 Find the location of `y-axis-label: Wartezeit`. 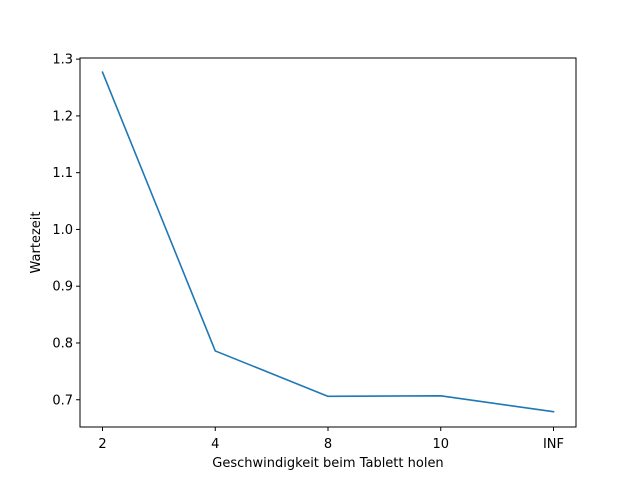

y-axis-label: Wartezeit is located at coordinates (36, 243).